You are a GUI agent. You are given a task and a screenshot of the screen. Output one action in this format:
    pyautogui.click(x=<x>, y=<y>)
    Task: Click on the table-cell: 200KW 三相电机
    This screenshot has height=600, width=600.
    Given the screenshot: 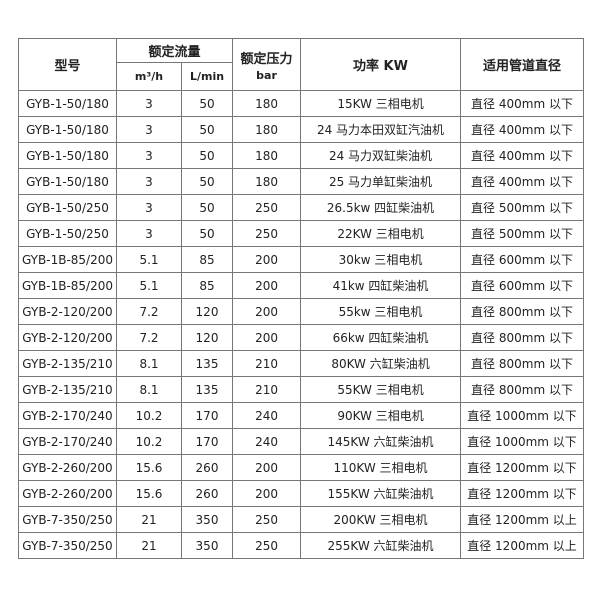 What is the action you would take?
    pyautogui.click(x=381, y=519)
    